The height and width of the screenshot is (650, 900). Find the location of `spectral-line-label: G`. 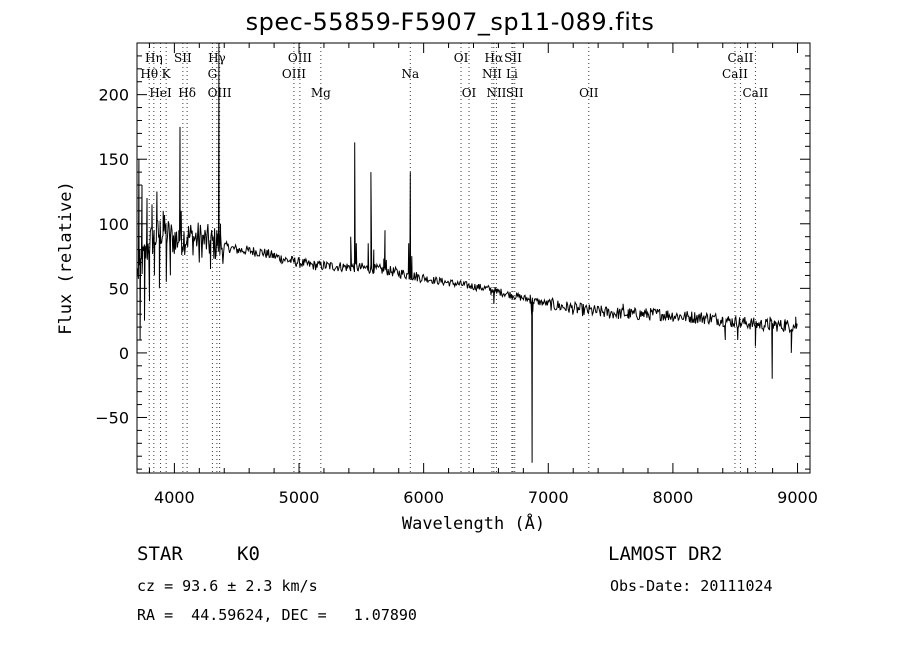

spectral-line-label: G is located at coordinates (213, 74).